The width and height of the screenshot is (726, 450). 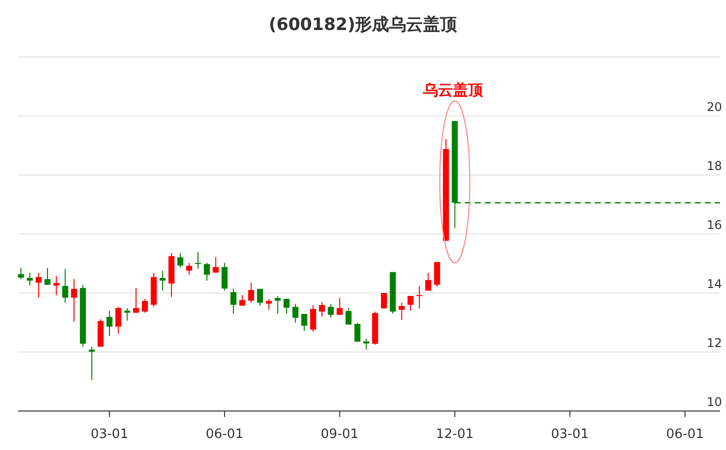 What do you see at coordinates (339, 434) in the screenshot?
I see `x-tick-label: 09-01` at bounding box center [339, 434].